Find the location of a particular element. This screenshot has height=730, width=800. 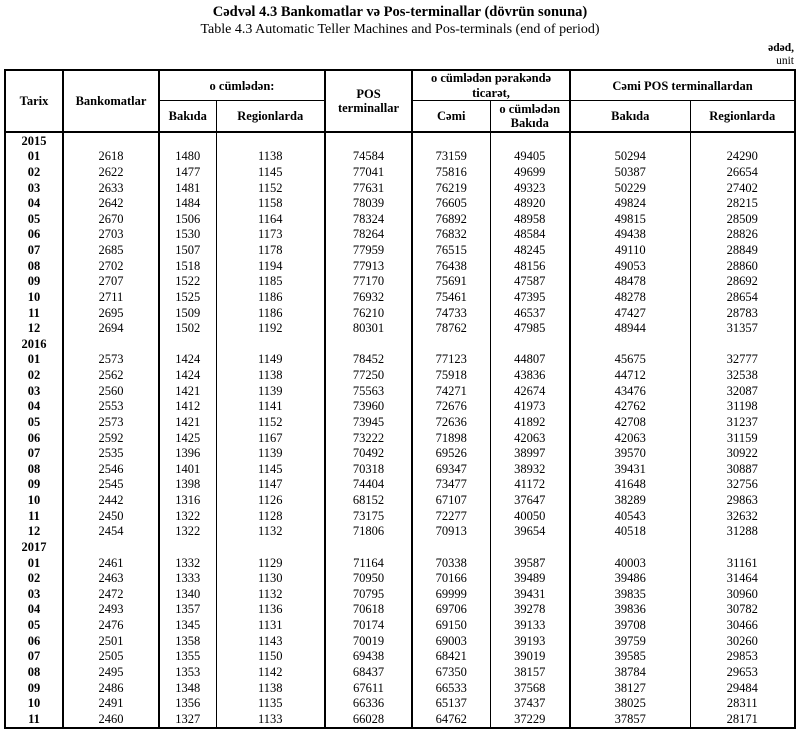

value-cell: 1356 is located at coordinates (187, 703).